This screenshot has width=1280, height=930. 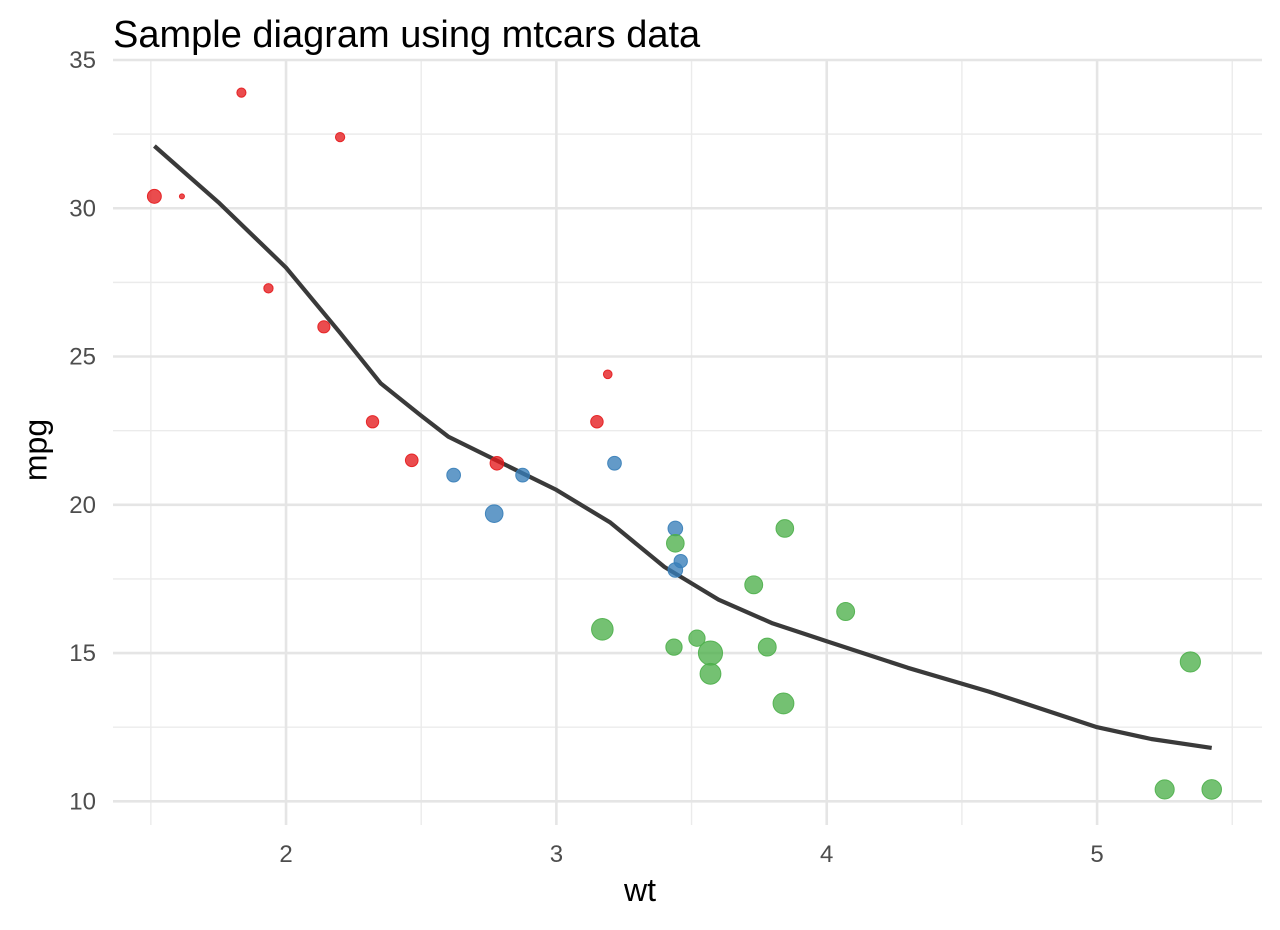 I want to click on y-tick-label: 30, so click(x=82, y=208).